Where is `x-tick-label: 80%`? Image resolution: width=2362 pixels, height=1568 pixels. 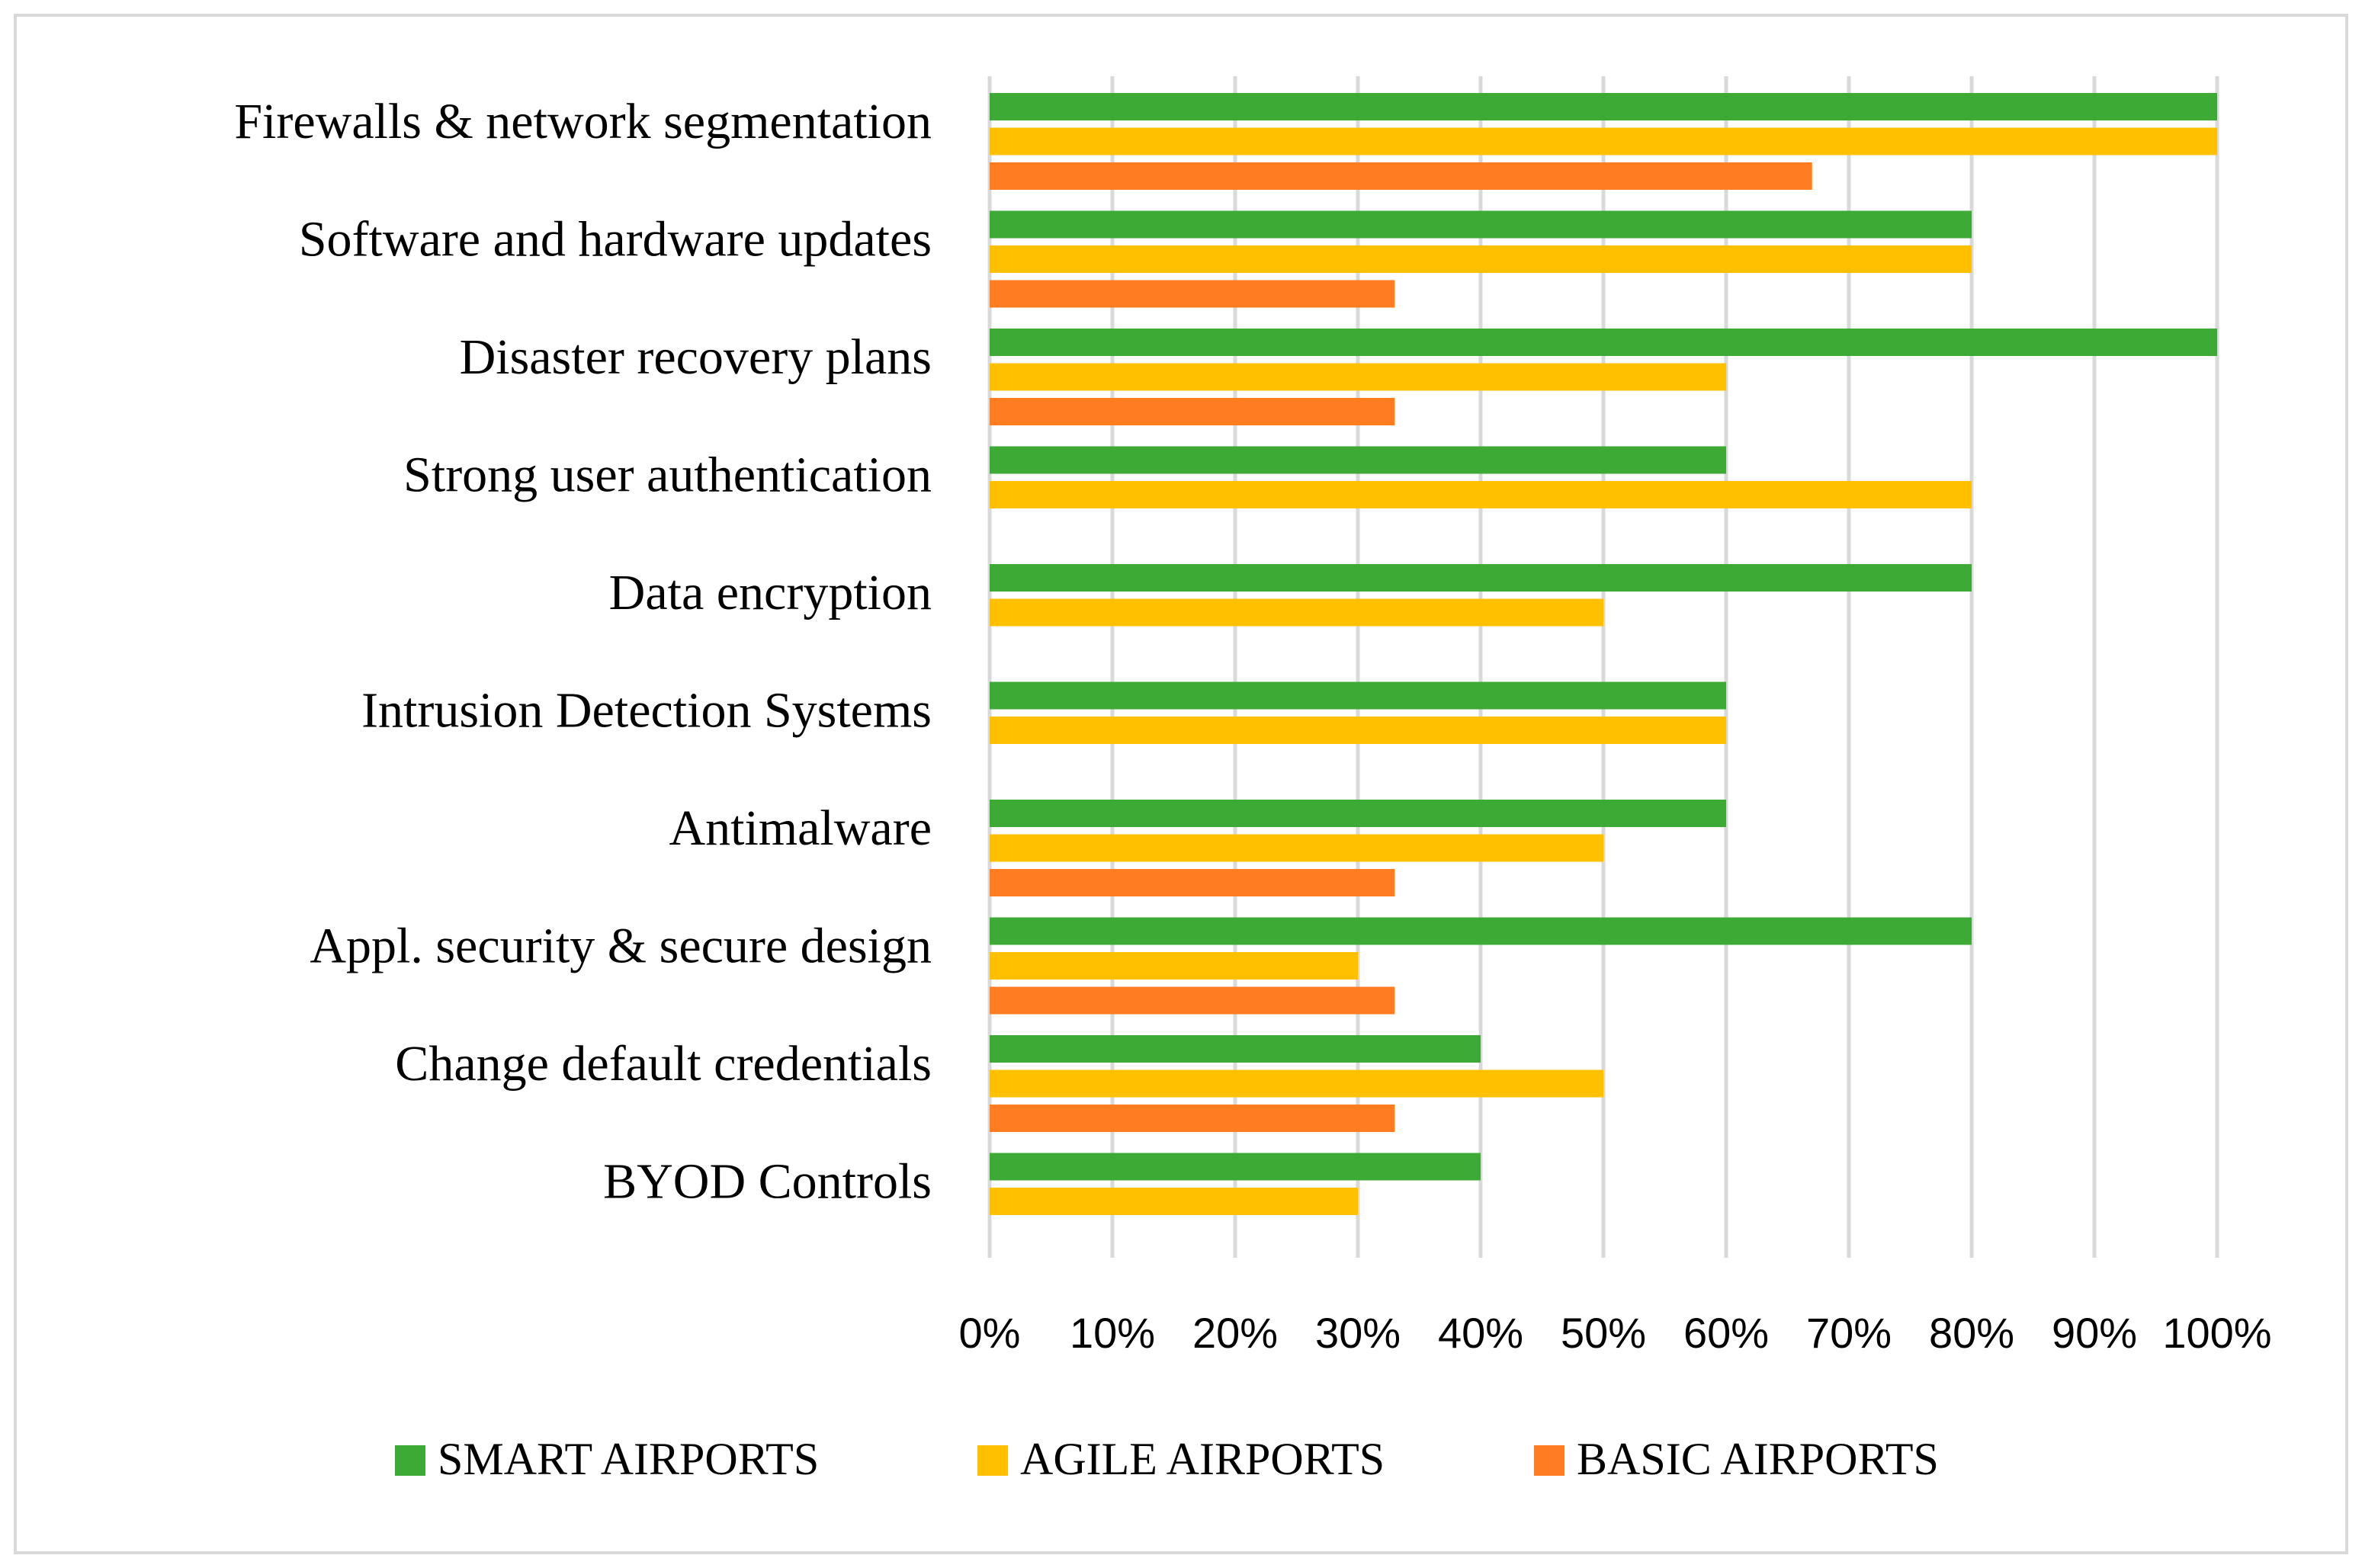 x-tick-label: 80% is located at coordinates (1971, 1333).